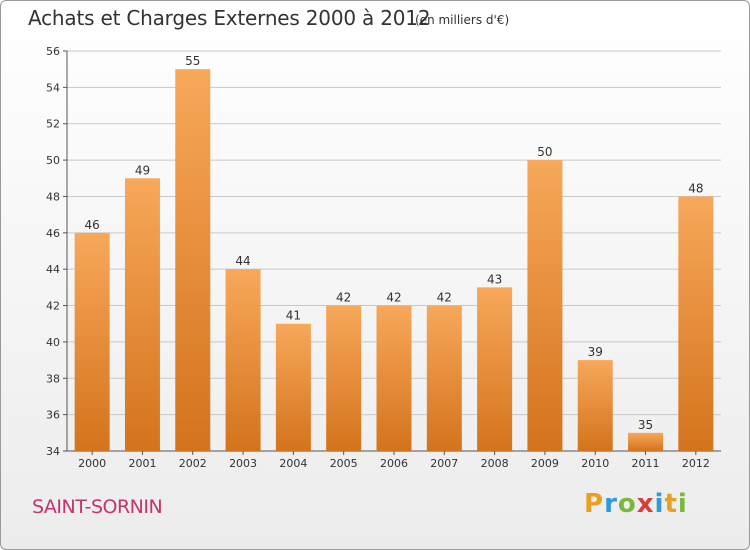  I want to click on logo-letter: r, so click(611, 504).